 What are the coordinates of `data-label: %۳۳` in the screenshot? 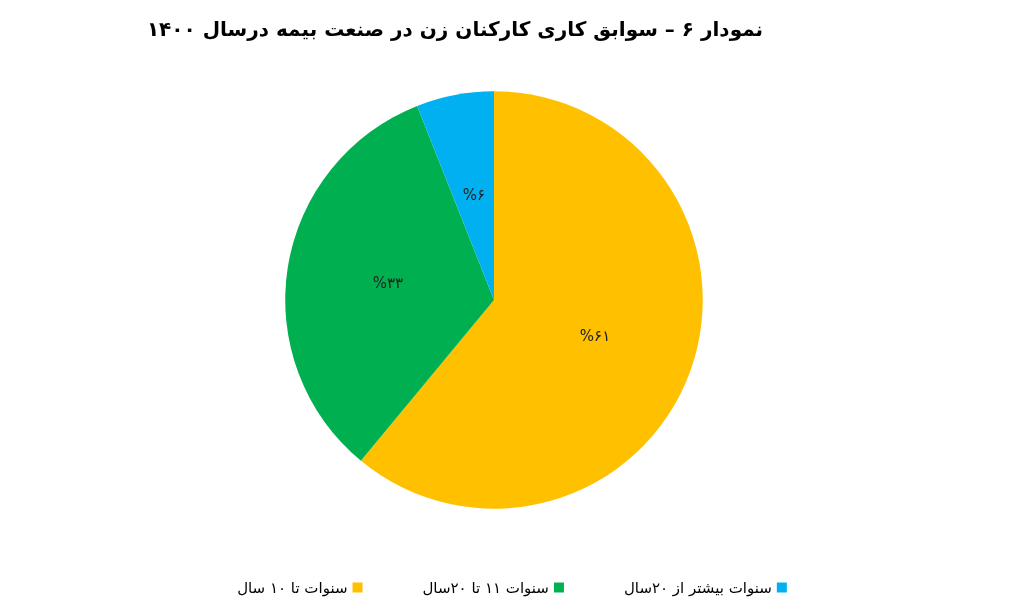 It's located at (388, 283).